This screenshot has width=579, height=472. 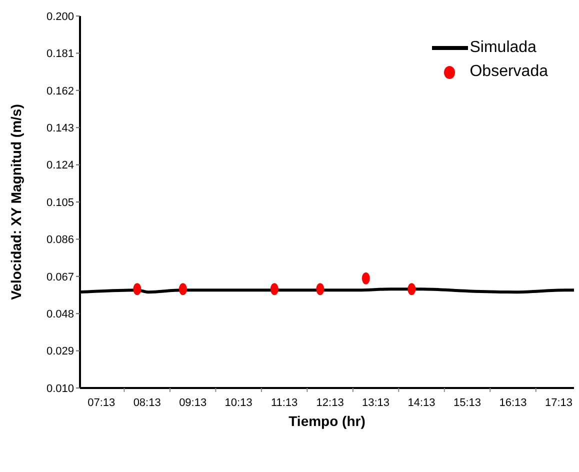 I want to click on y-tick-label: 0.010, so click(x=60, y=388).